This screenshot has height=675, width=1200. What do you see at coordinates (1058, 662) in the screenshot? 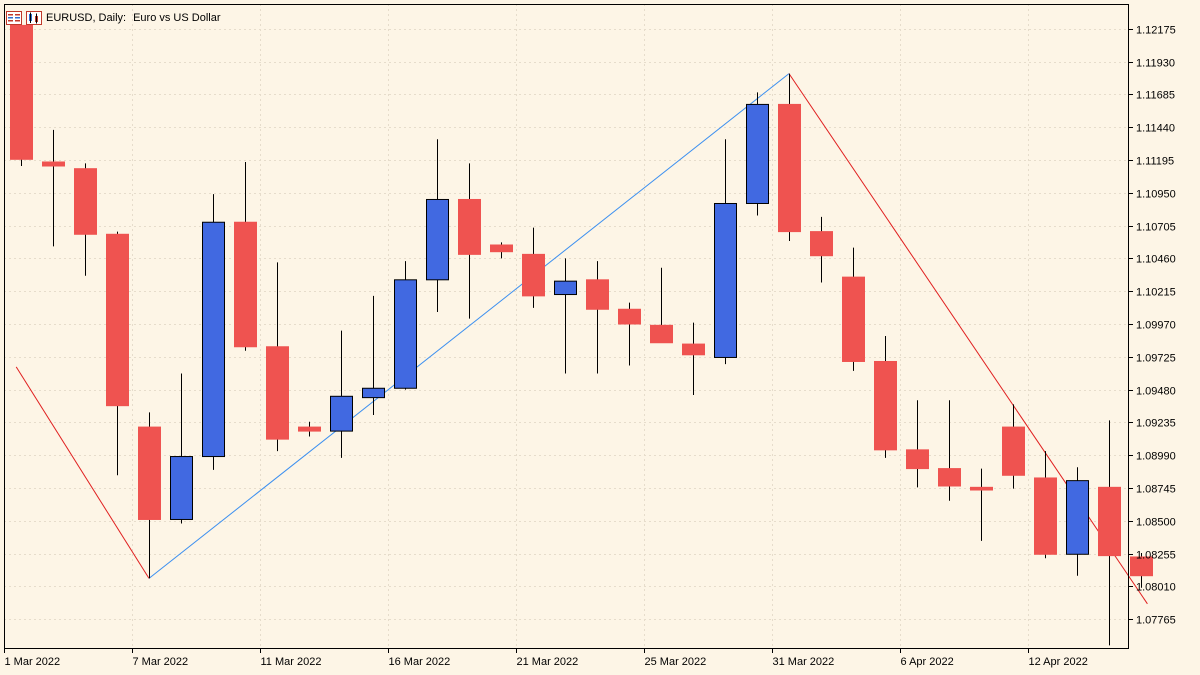
I see `time-tick-label: 12 Apr 2022` at bounding box center [1058, 662].